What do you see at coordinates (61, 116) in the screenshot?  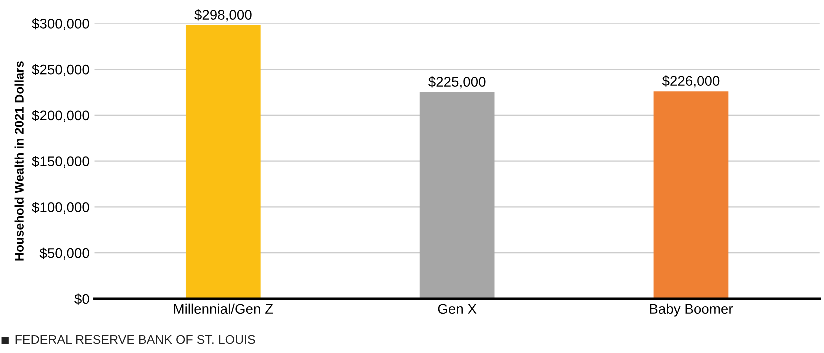 I see `y-tick-label: $200,000` at bounding box center [61, 116].